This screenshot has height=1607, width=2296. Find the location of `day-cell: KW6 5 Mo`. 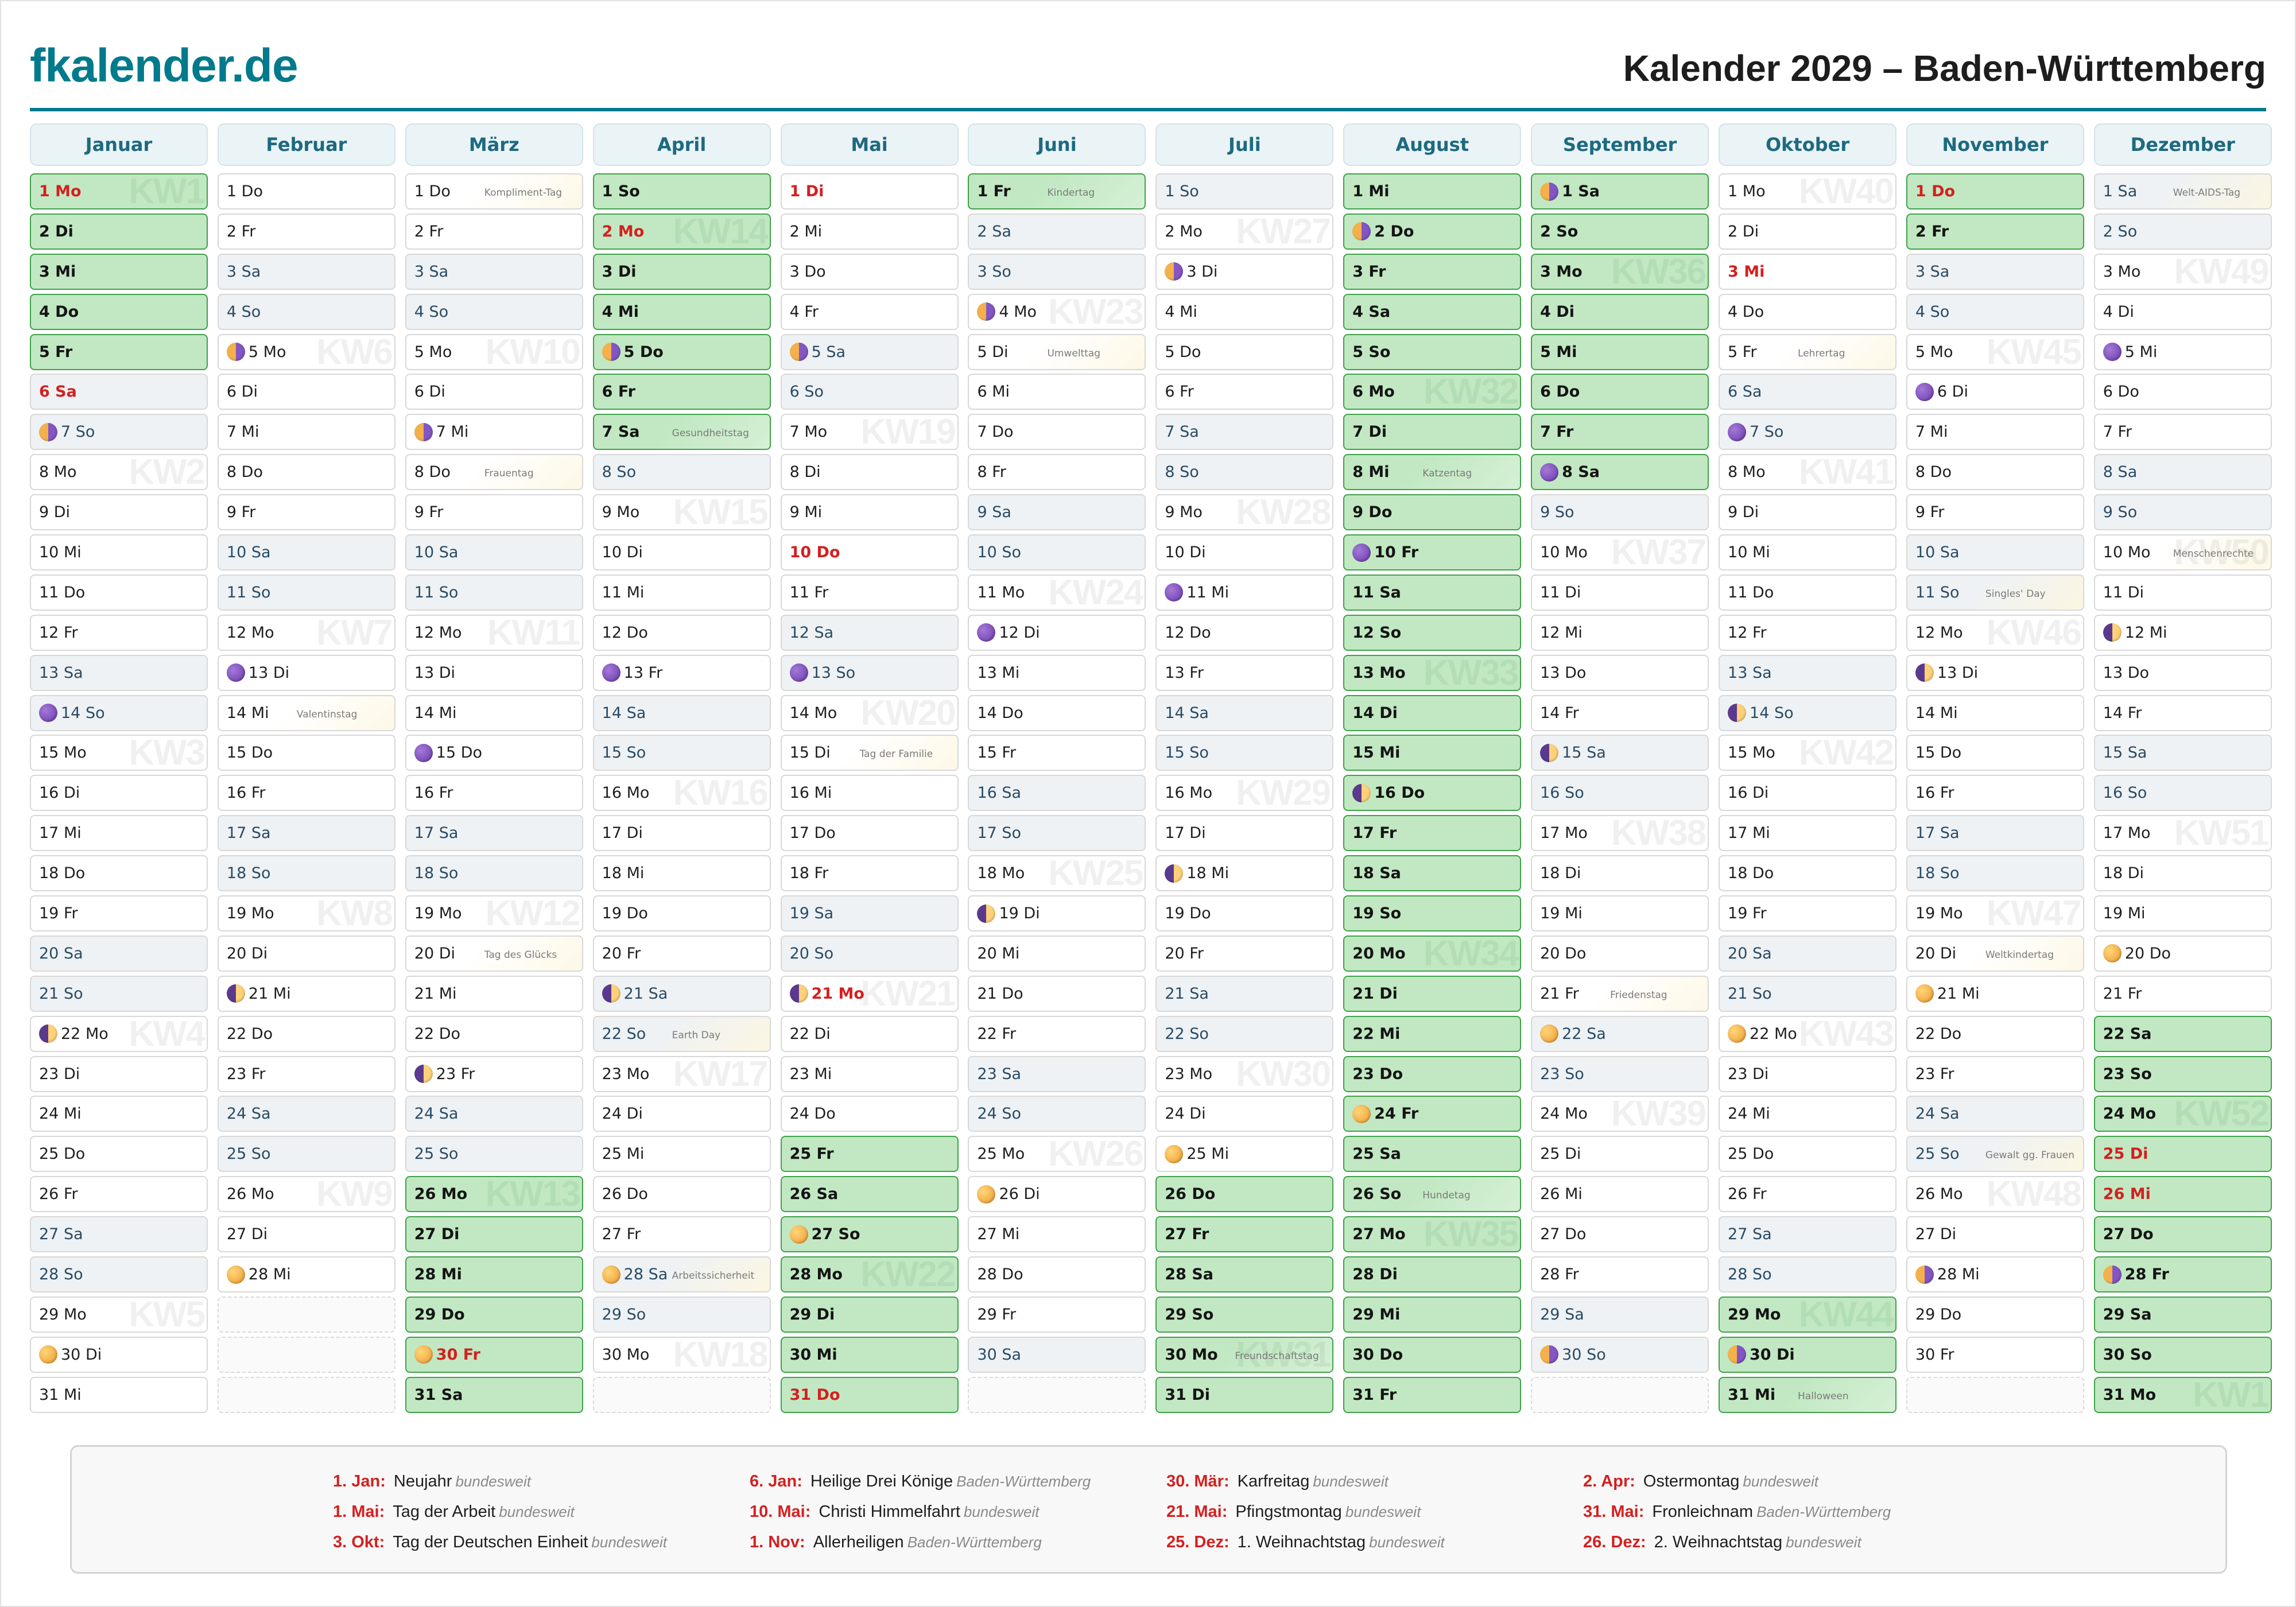

day-cell: KW6 5 Mo is located at coordinates (306, 351).